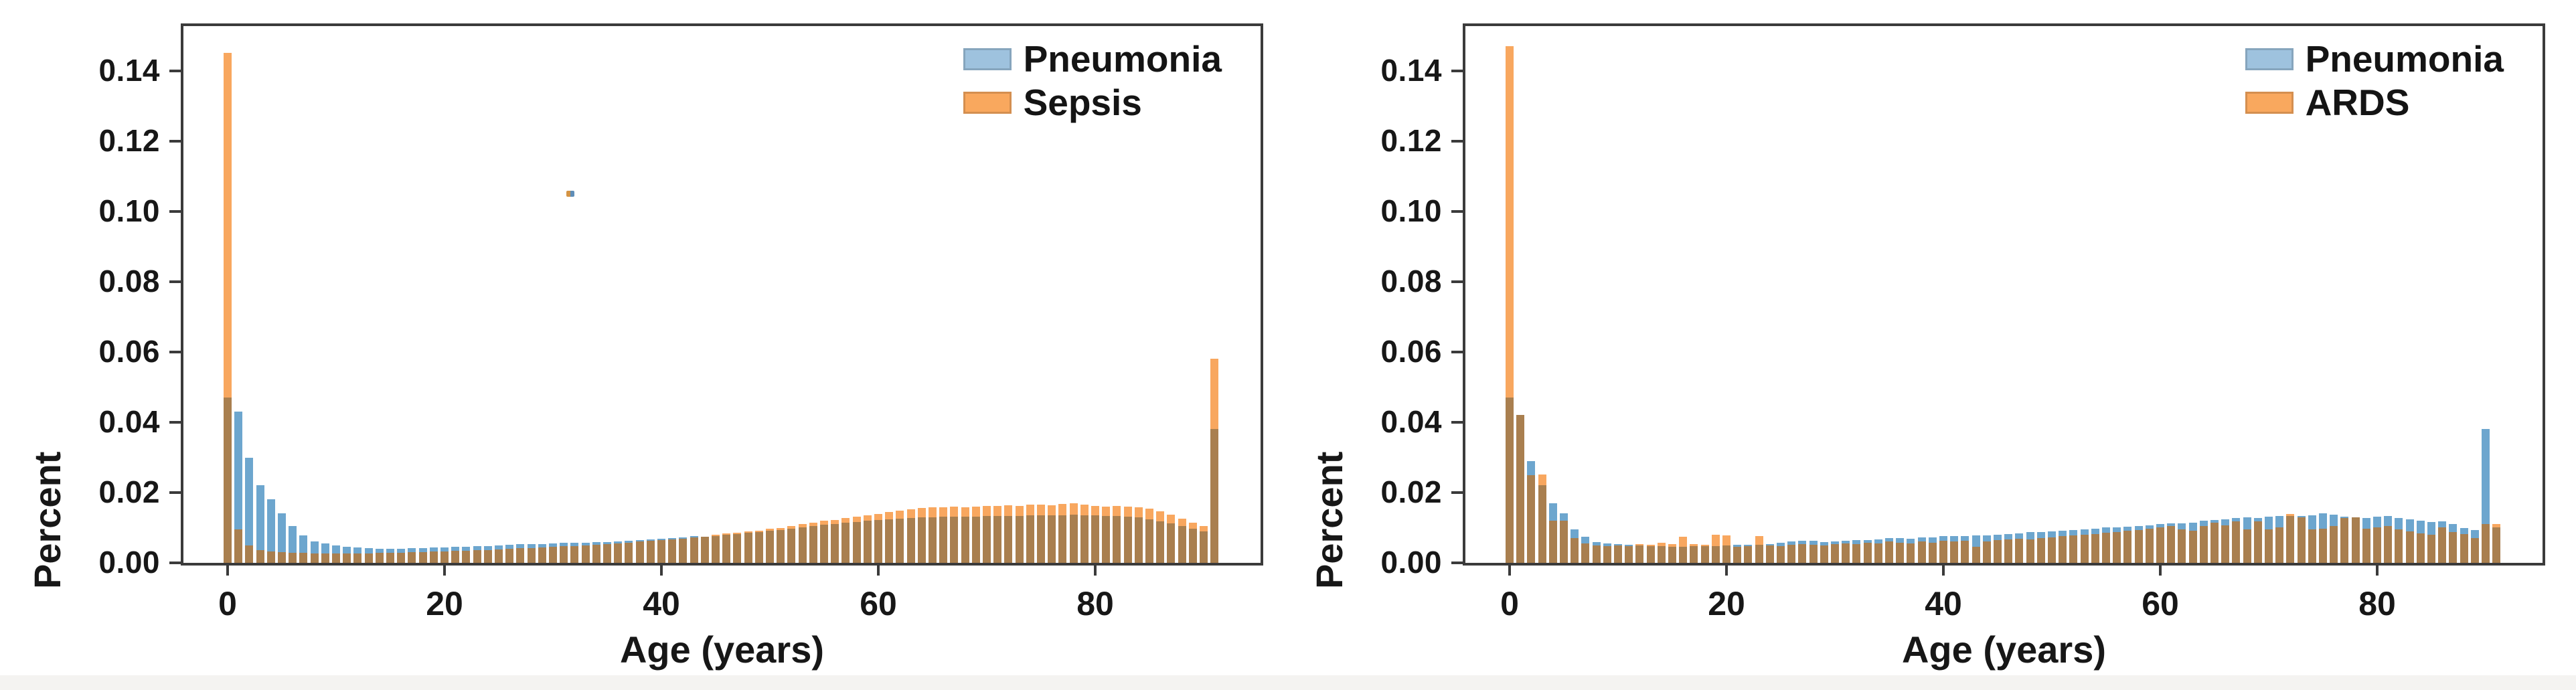 The height and width of the screenshot is (690, 2576). What do you see at coordinates (2377, 603) in the screenshot?
I see `x-tick-label: 80` at bounding box center [2377, 603].